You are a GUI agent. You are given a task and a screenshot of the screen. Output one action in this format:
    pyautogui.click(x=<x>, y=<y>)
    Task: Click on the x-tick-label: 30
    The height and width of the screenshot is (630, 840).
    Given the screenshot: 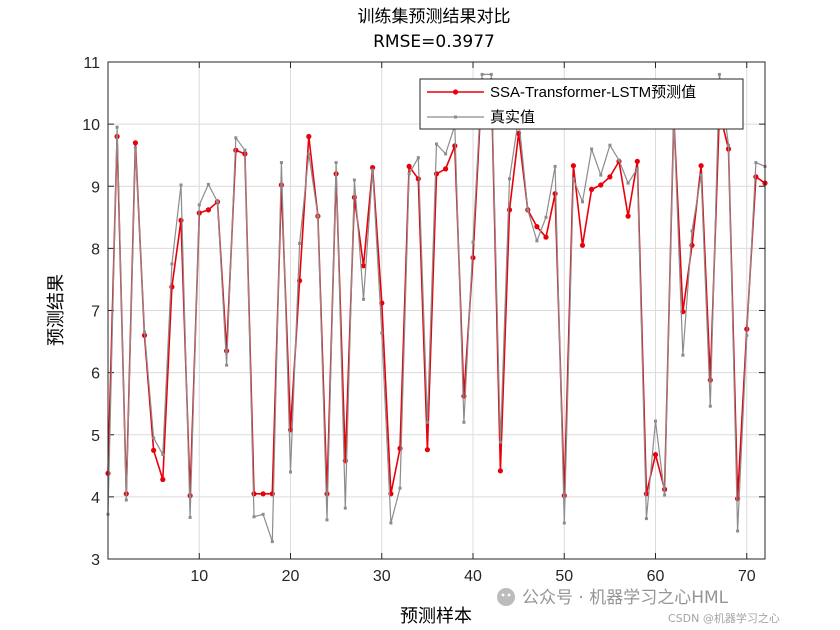 What is the action you would take?
    pyautogui.click(x=382, y=576)
    